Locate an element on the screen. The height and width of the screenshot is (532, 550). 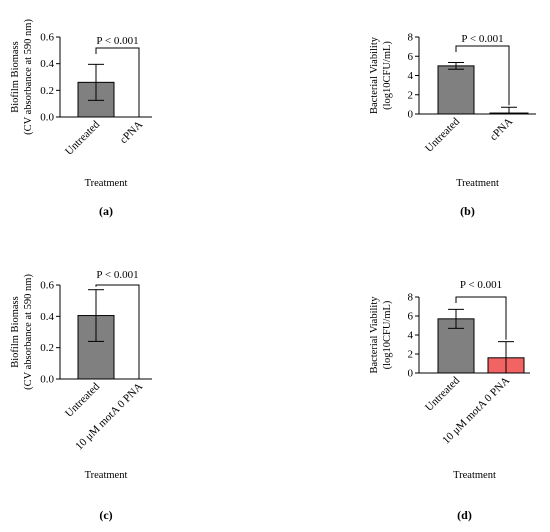
panel-label: (a) is located at coordinates (106, 211).